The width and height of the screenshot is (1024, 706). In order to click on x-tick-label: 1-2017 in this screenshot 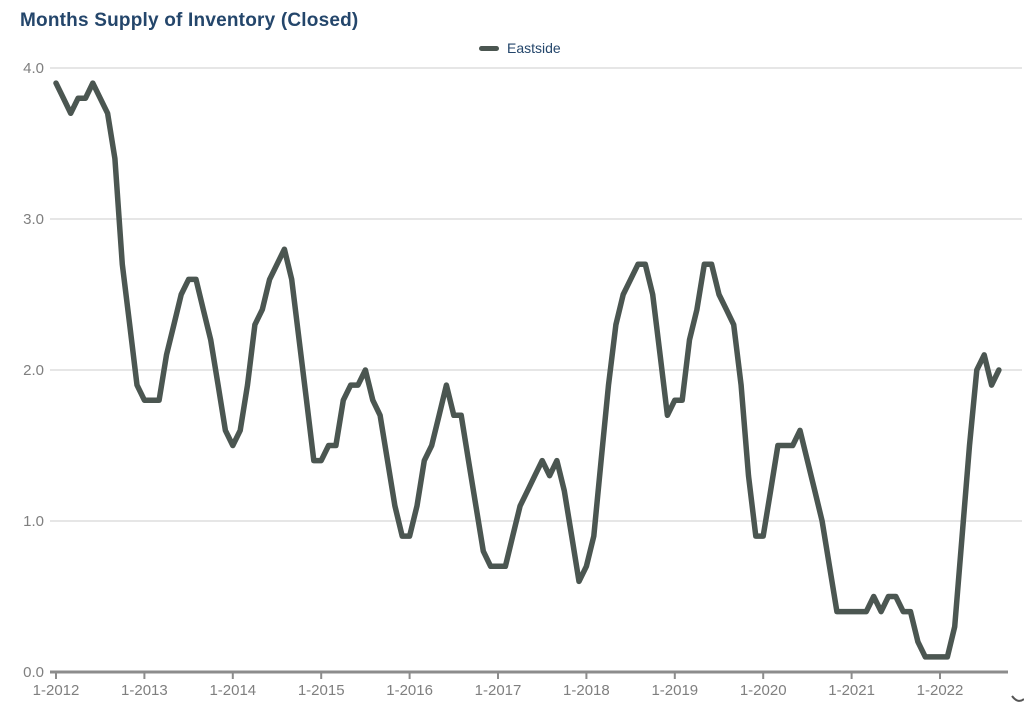, I will do `click(498, 690)`.